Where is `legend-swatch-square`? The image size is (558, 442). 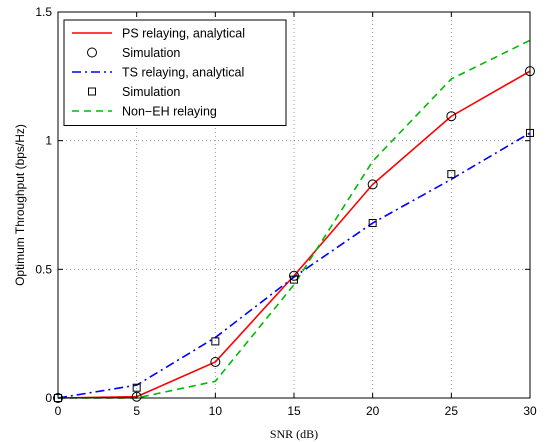
legend-swatch-square is located at coordinates (92, 91).